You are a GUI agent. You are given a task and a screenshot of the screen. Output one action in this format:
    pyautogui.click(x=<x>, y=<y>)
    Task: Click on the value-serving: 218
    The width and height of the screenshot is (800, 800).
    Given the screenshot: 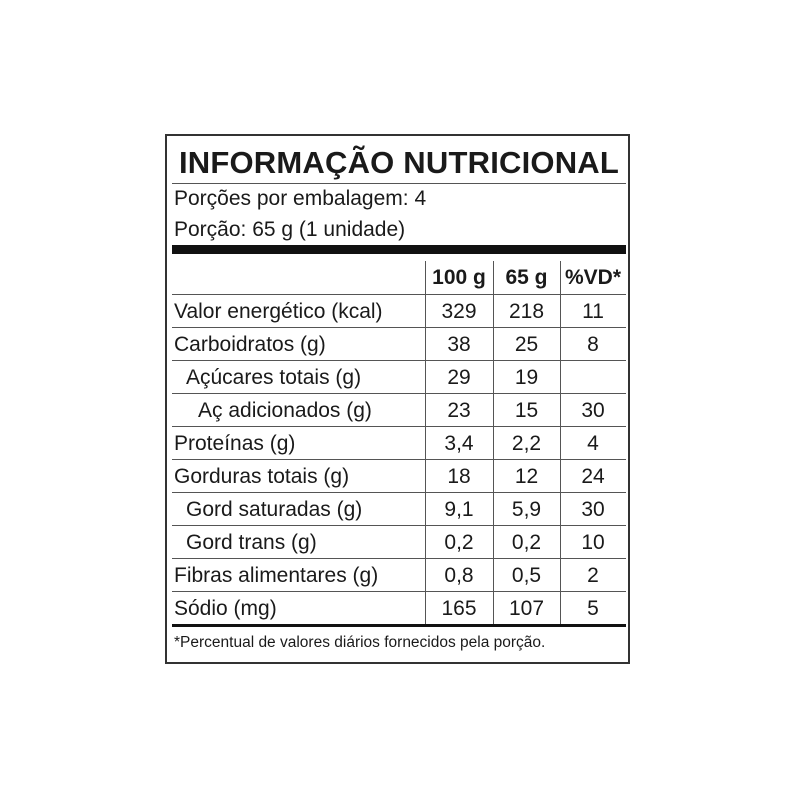 What is the action you would take?
    pyautogui.click(x=526, y=311)
    